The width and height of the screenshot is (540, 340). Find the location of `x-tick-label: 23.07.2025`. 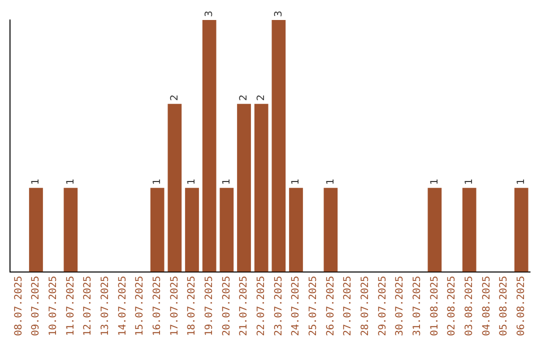

x-tick-label: 23.07.2025 is located at coordinates (278, 306).